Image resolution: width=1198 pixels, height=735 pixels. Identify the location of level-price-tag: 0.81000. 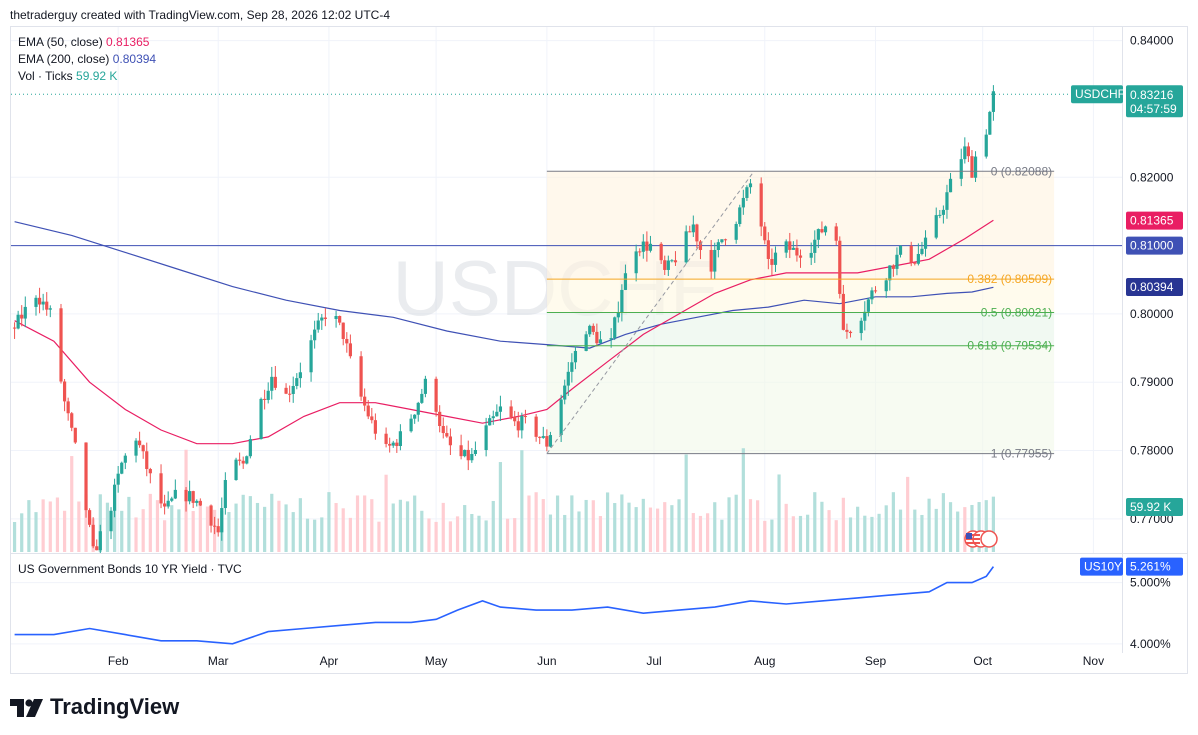
(1154, 245).